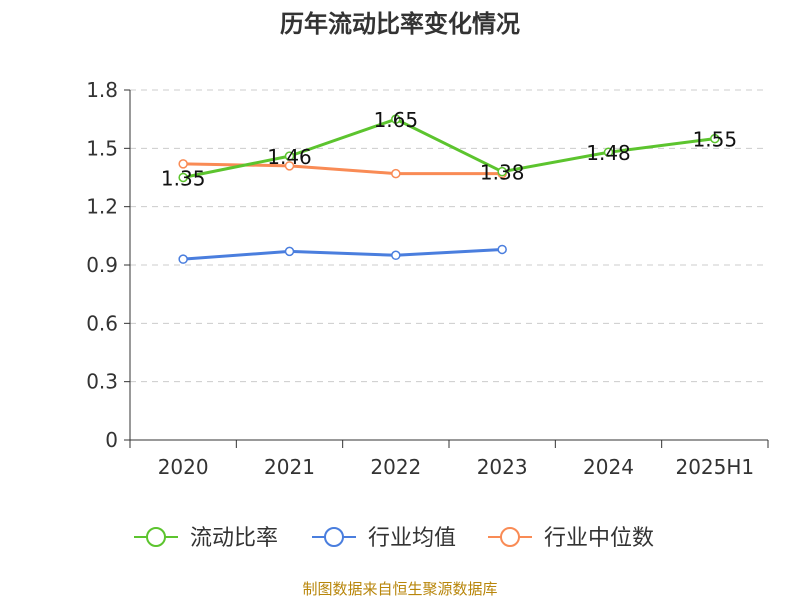 This screenshot has height=600, width=800. Describe the element at coordinates (102, 207) in the screenshot. I see `y-tick-label: 1.2` at that location.